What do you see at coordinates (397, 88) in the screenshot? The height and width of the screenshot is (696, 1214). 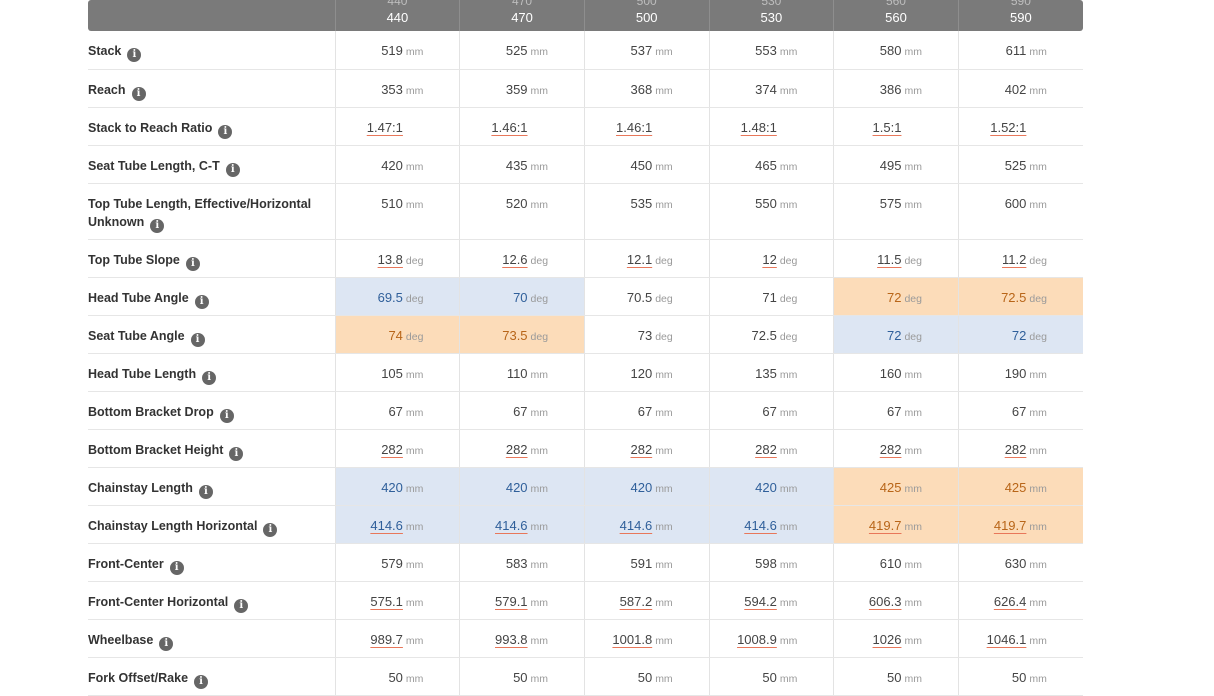 I see `value-cell: 353 mm` at bounding box center [397, 88].